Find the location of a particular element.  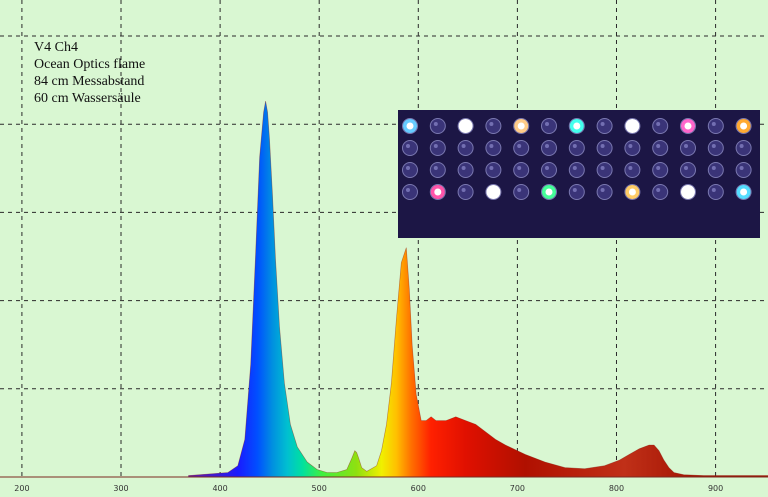

led-array-photo is located at coordinates (579, 174).